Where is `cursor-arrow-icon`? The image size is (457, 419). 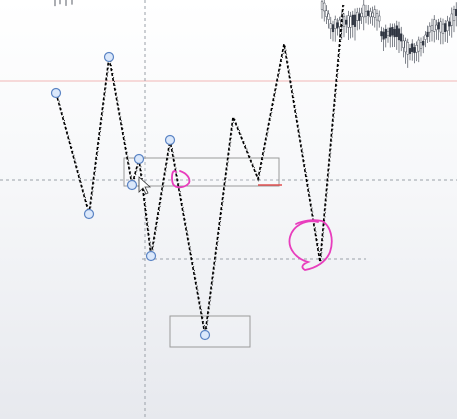 cursor-arrow-icon is located at coordinates (145, 185).